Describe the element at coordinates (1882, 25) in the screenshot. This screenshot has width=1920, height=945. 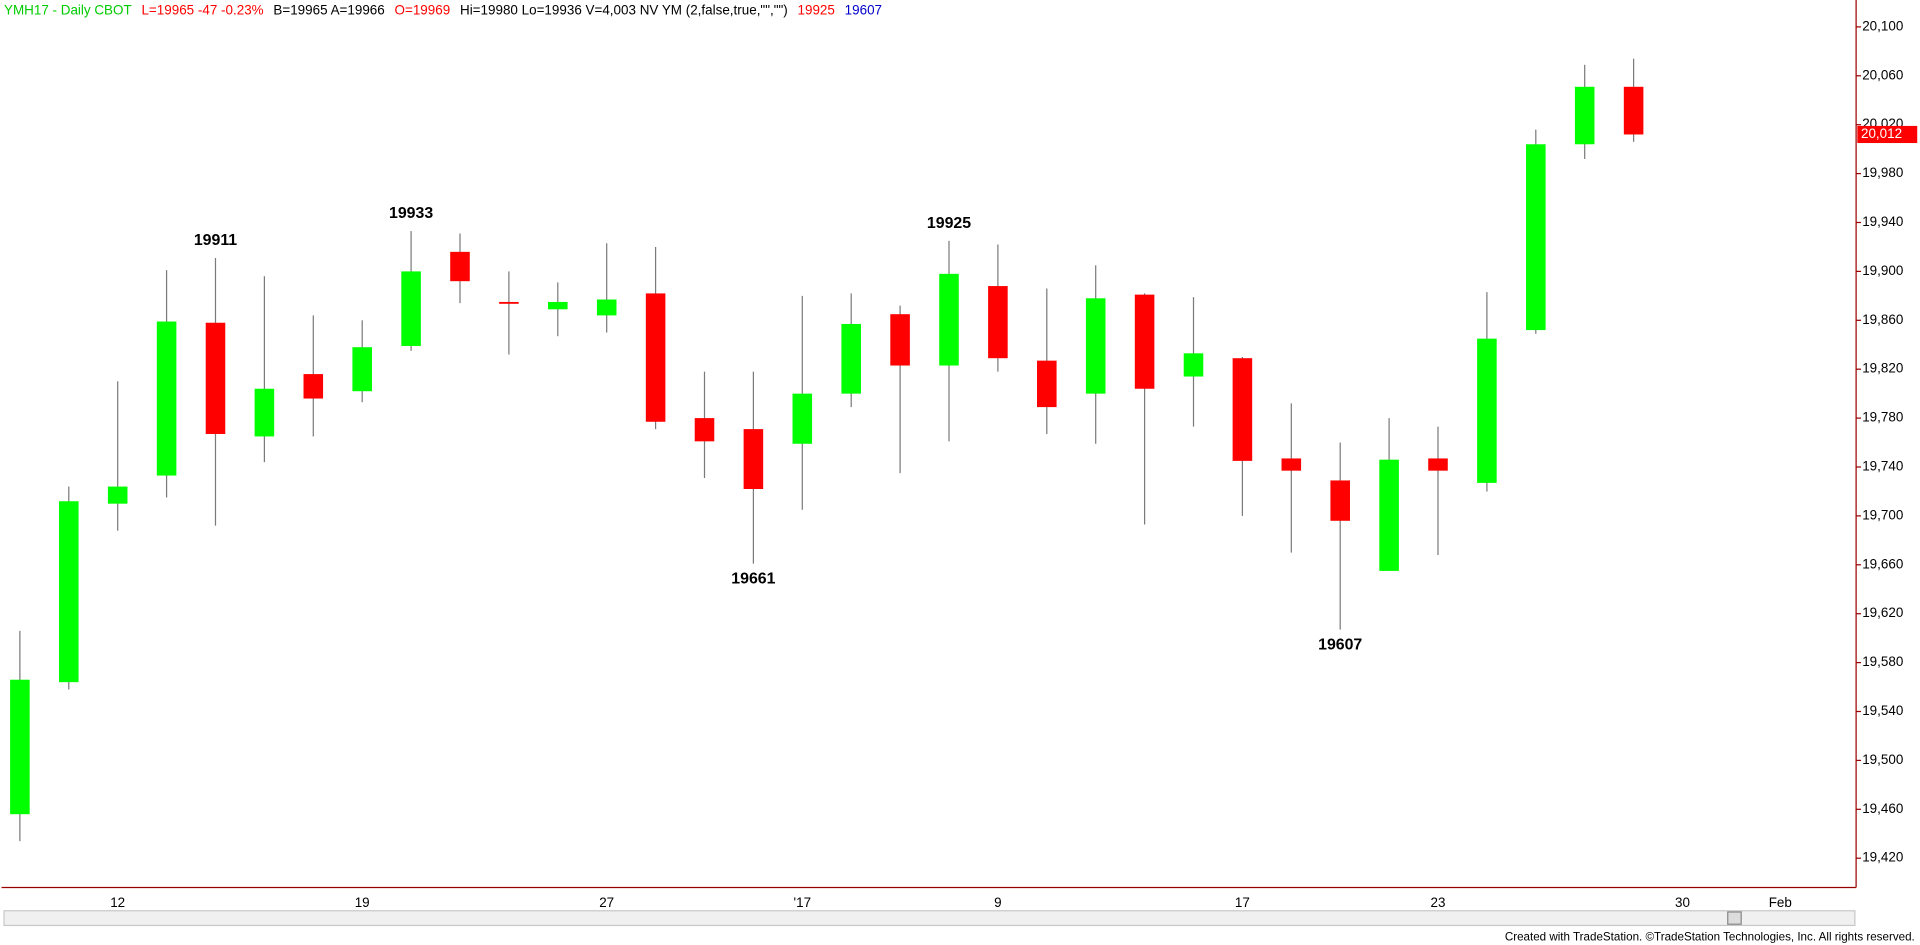
I see `y-tick-label: 20,100` at that location.